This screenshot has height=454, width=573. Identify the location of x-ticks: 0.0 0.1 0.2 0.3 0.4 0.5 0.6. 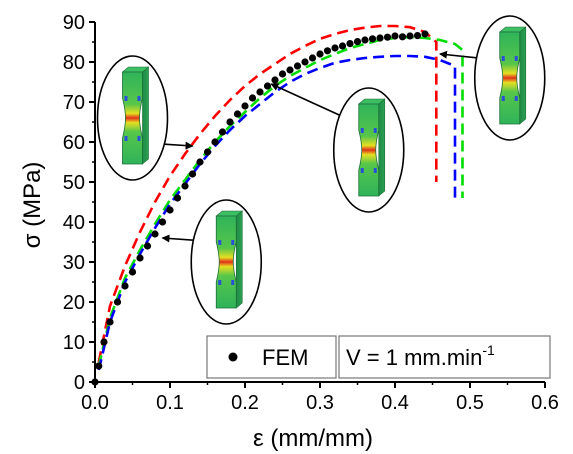
(320, 398).